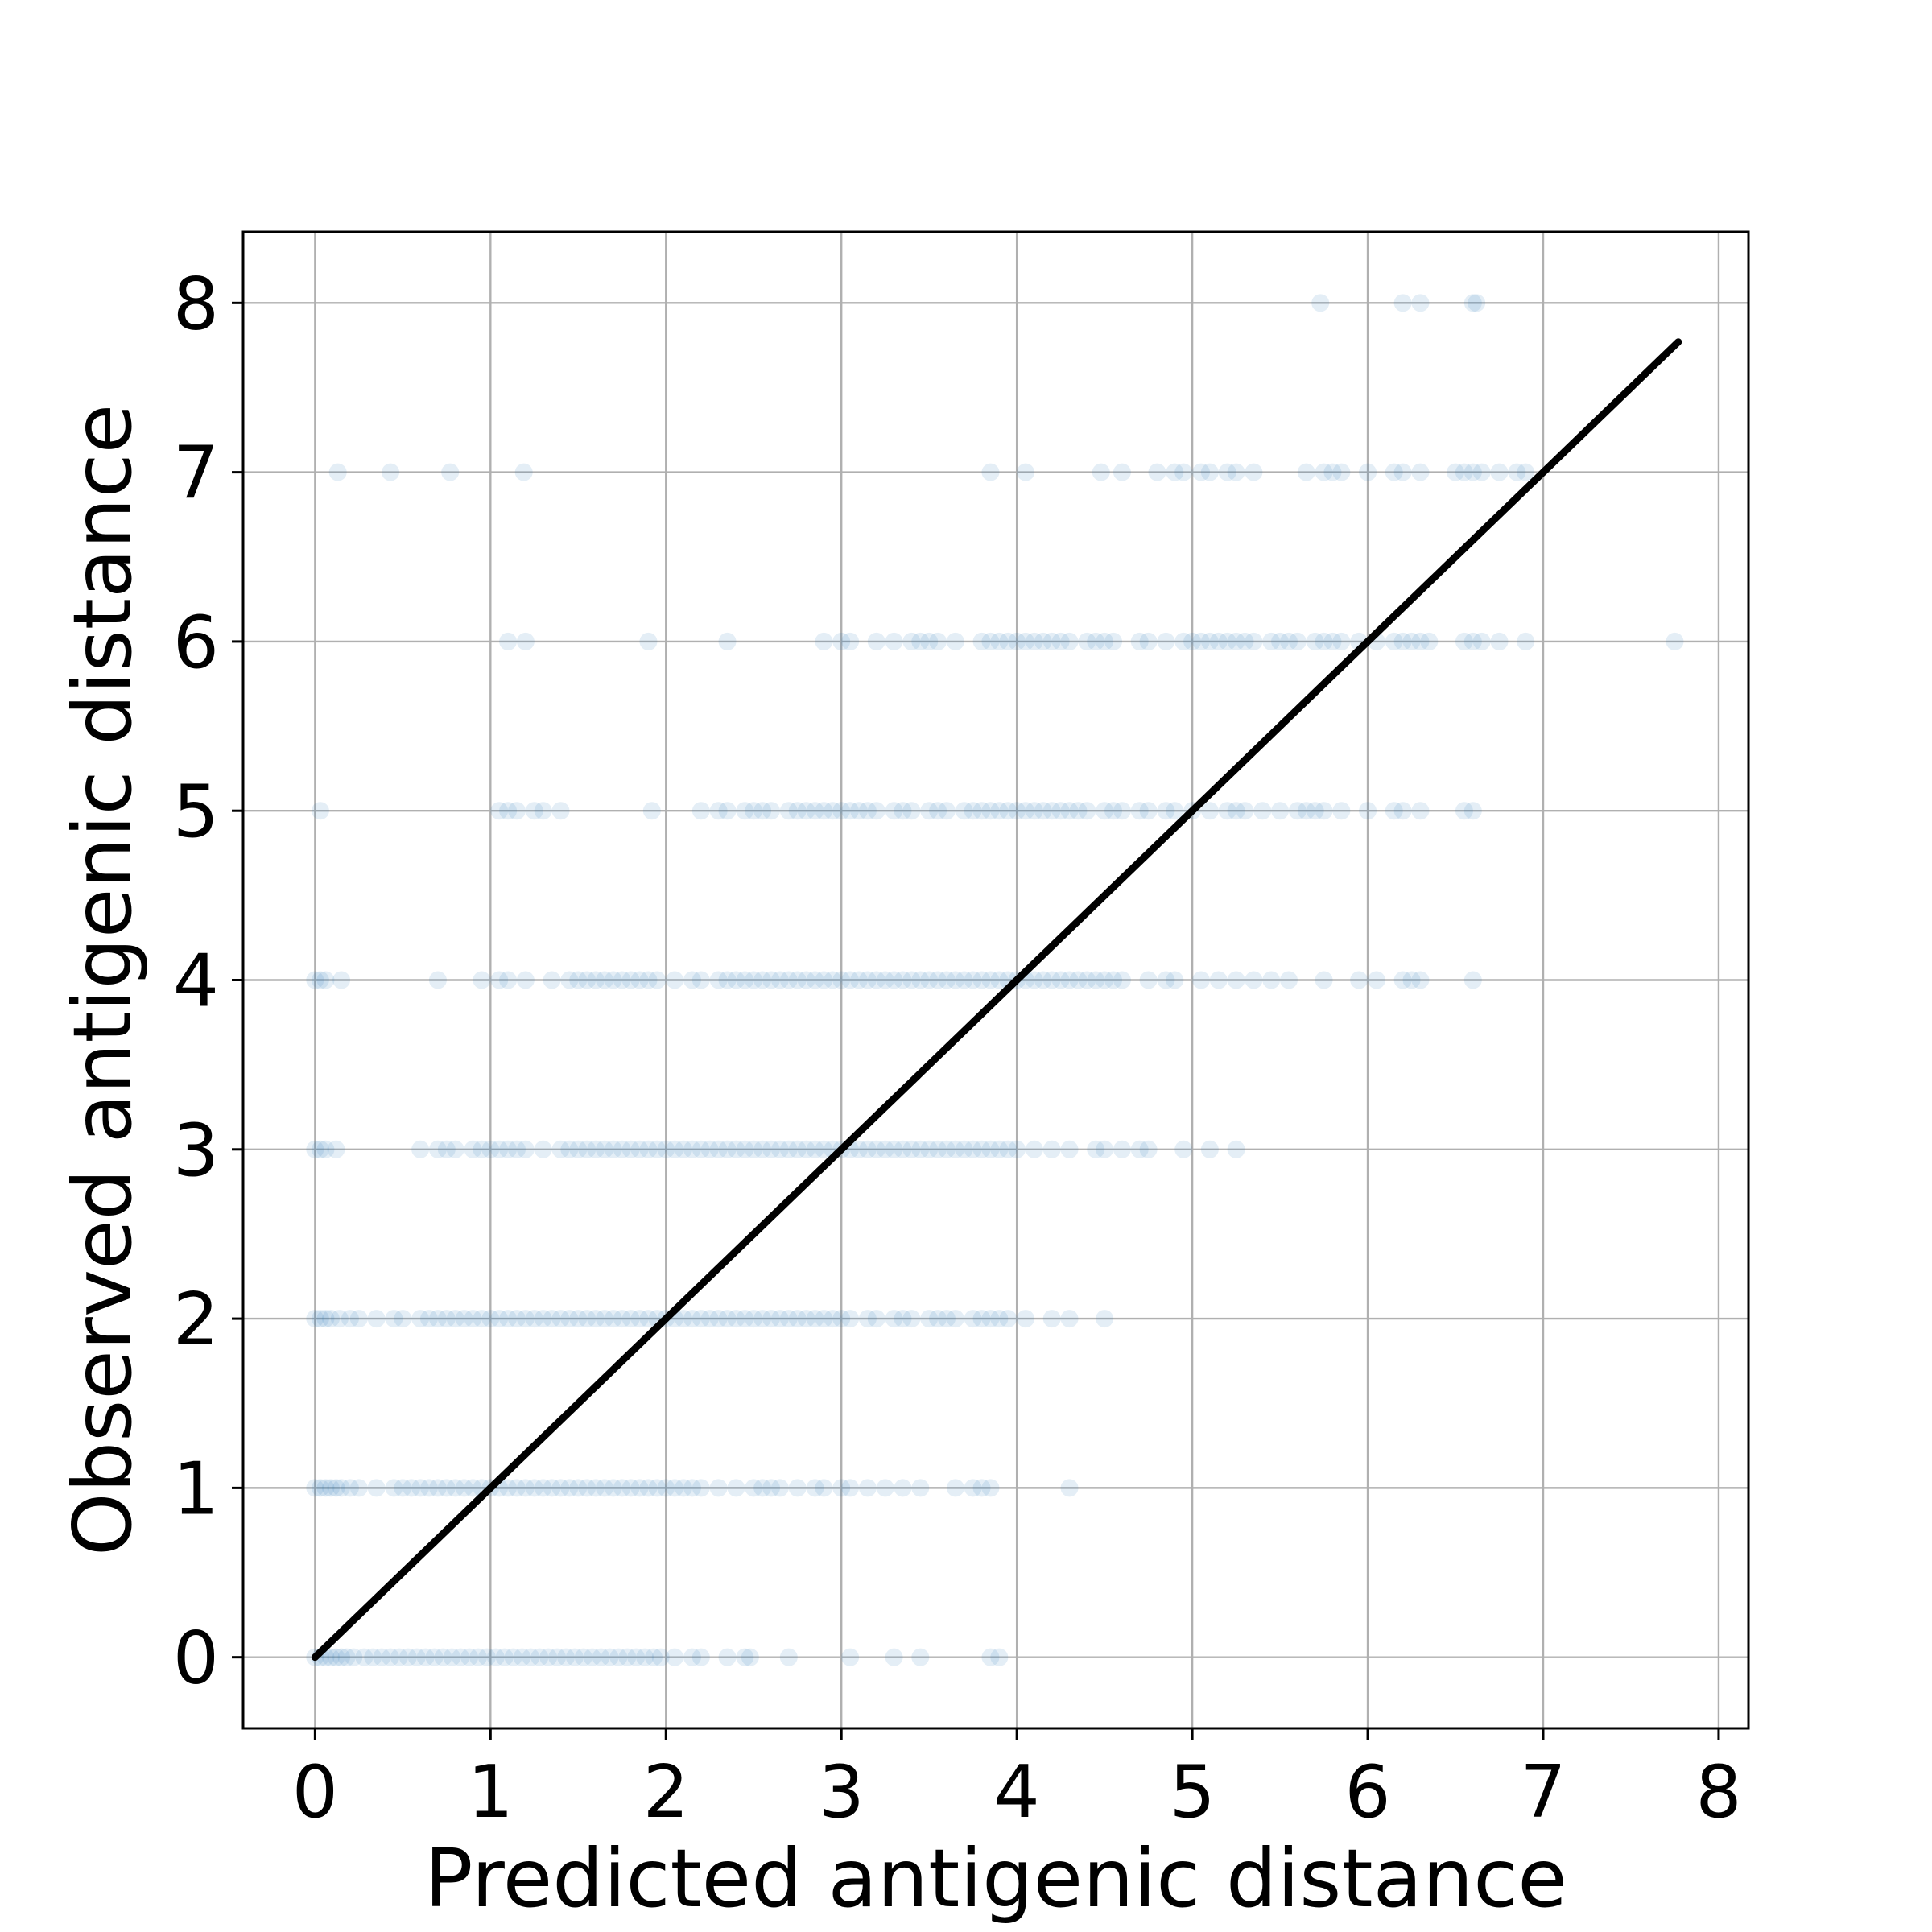 This screenshot has height=1932, width=1932. What do you see at coordinates (315, 1792) in the screenshot?
I see `x-tick-label: 0` at bounding box center [315, 1792].